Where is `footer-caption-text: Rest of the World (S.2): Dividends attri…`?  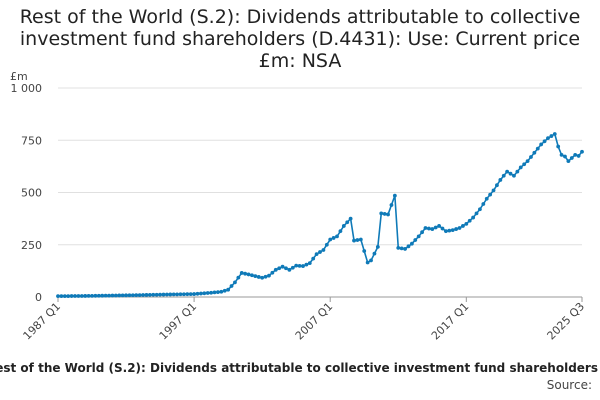
footer-caption-text: Rest of the World (S.2): Dividends attri… is located at coordinates (300, 368).